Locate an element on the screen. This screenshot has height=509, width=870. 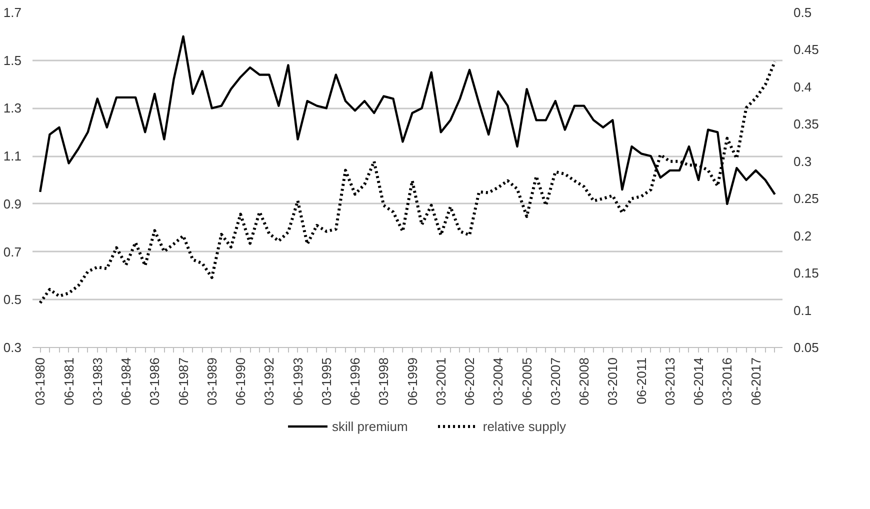
y2-tick-label: 0.5 is located at coordinates (803, 12).